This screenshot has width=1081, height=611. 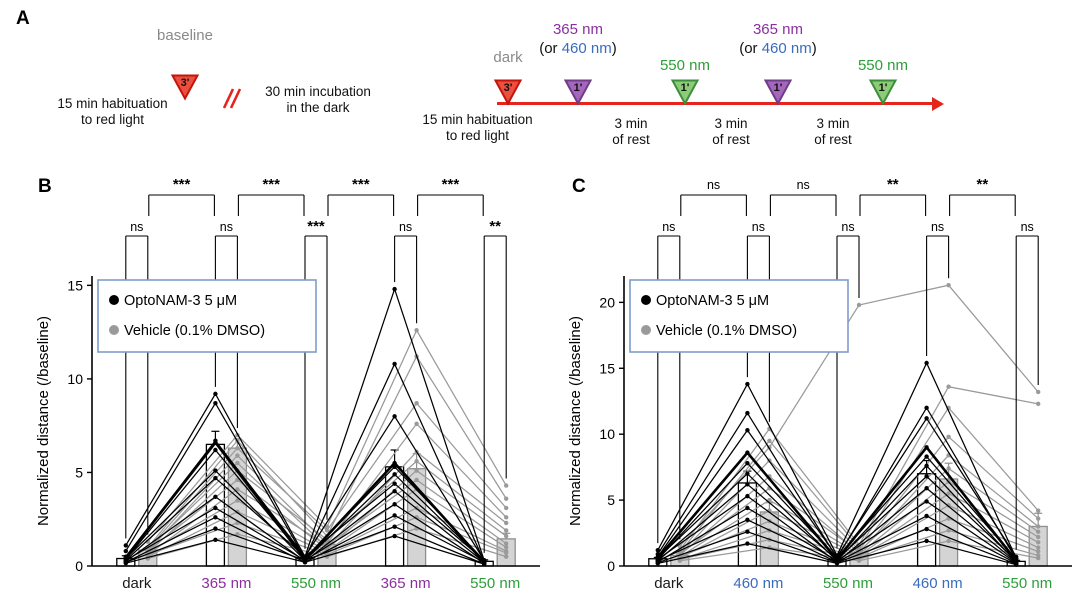 I want to click on stim-label-4: 550 nm, so click(x=883, y=65).